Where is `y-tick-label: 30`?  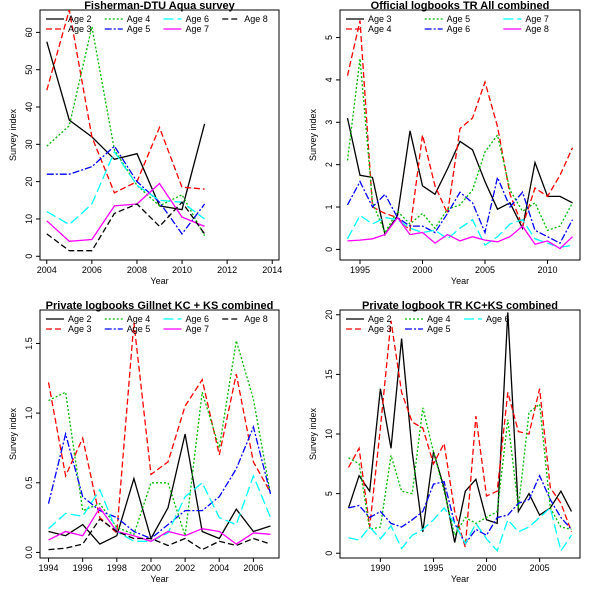 y-tick-label: 30 is located at coordinates (29, 144).